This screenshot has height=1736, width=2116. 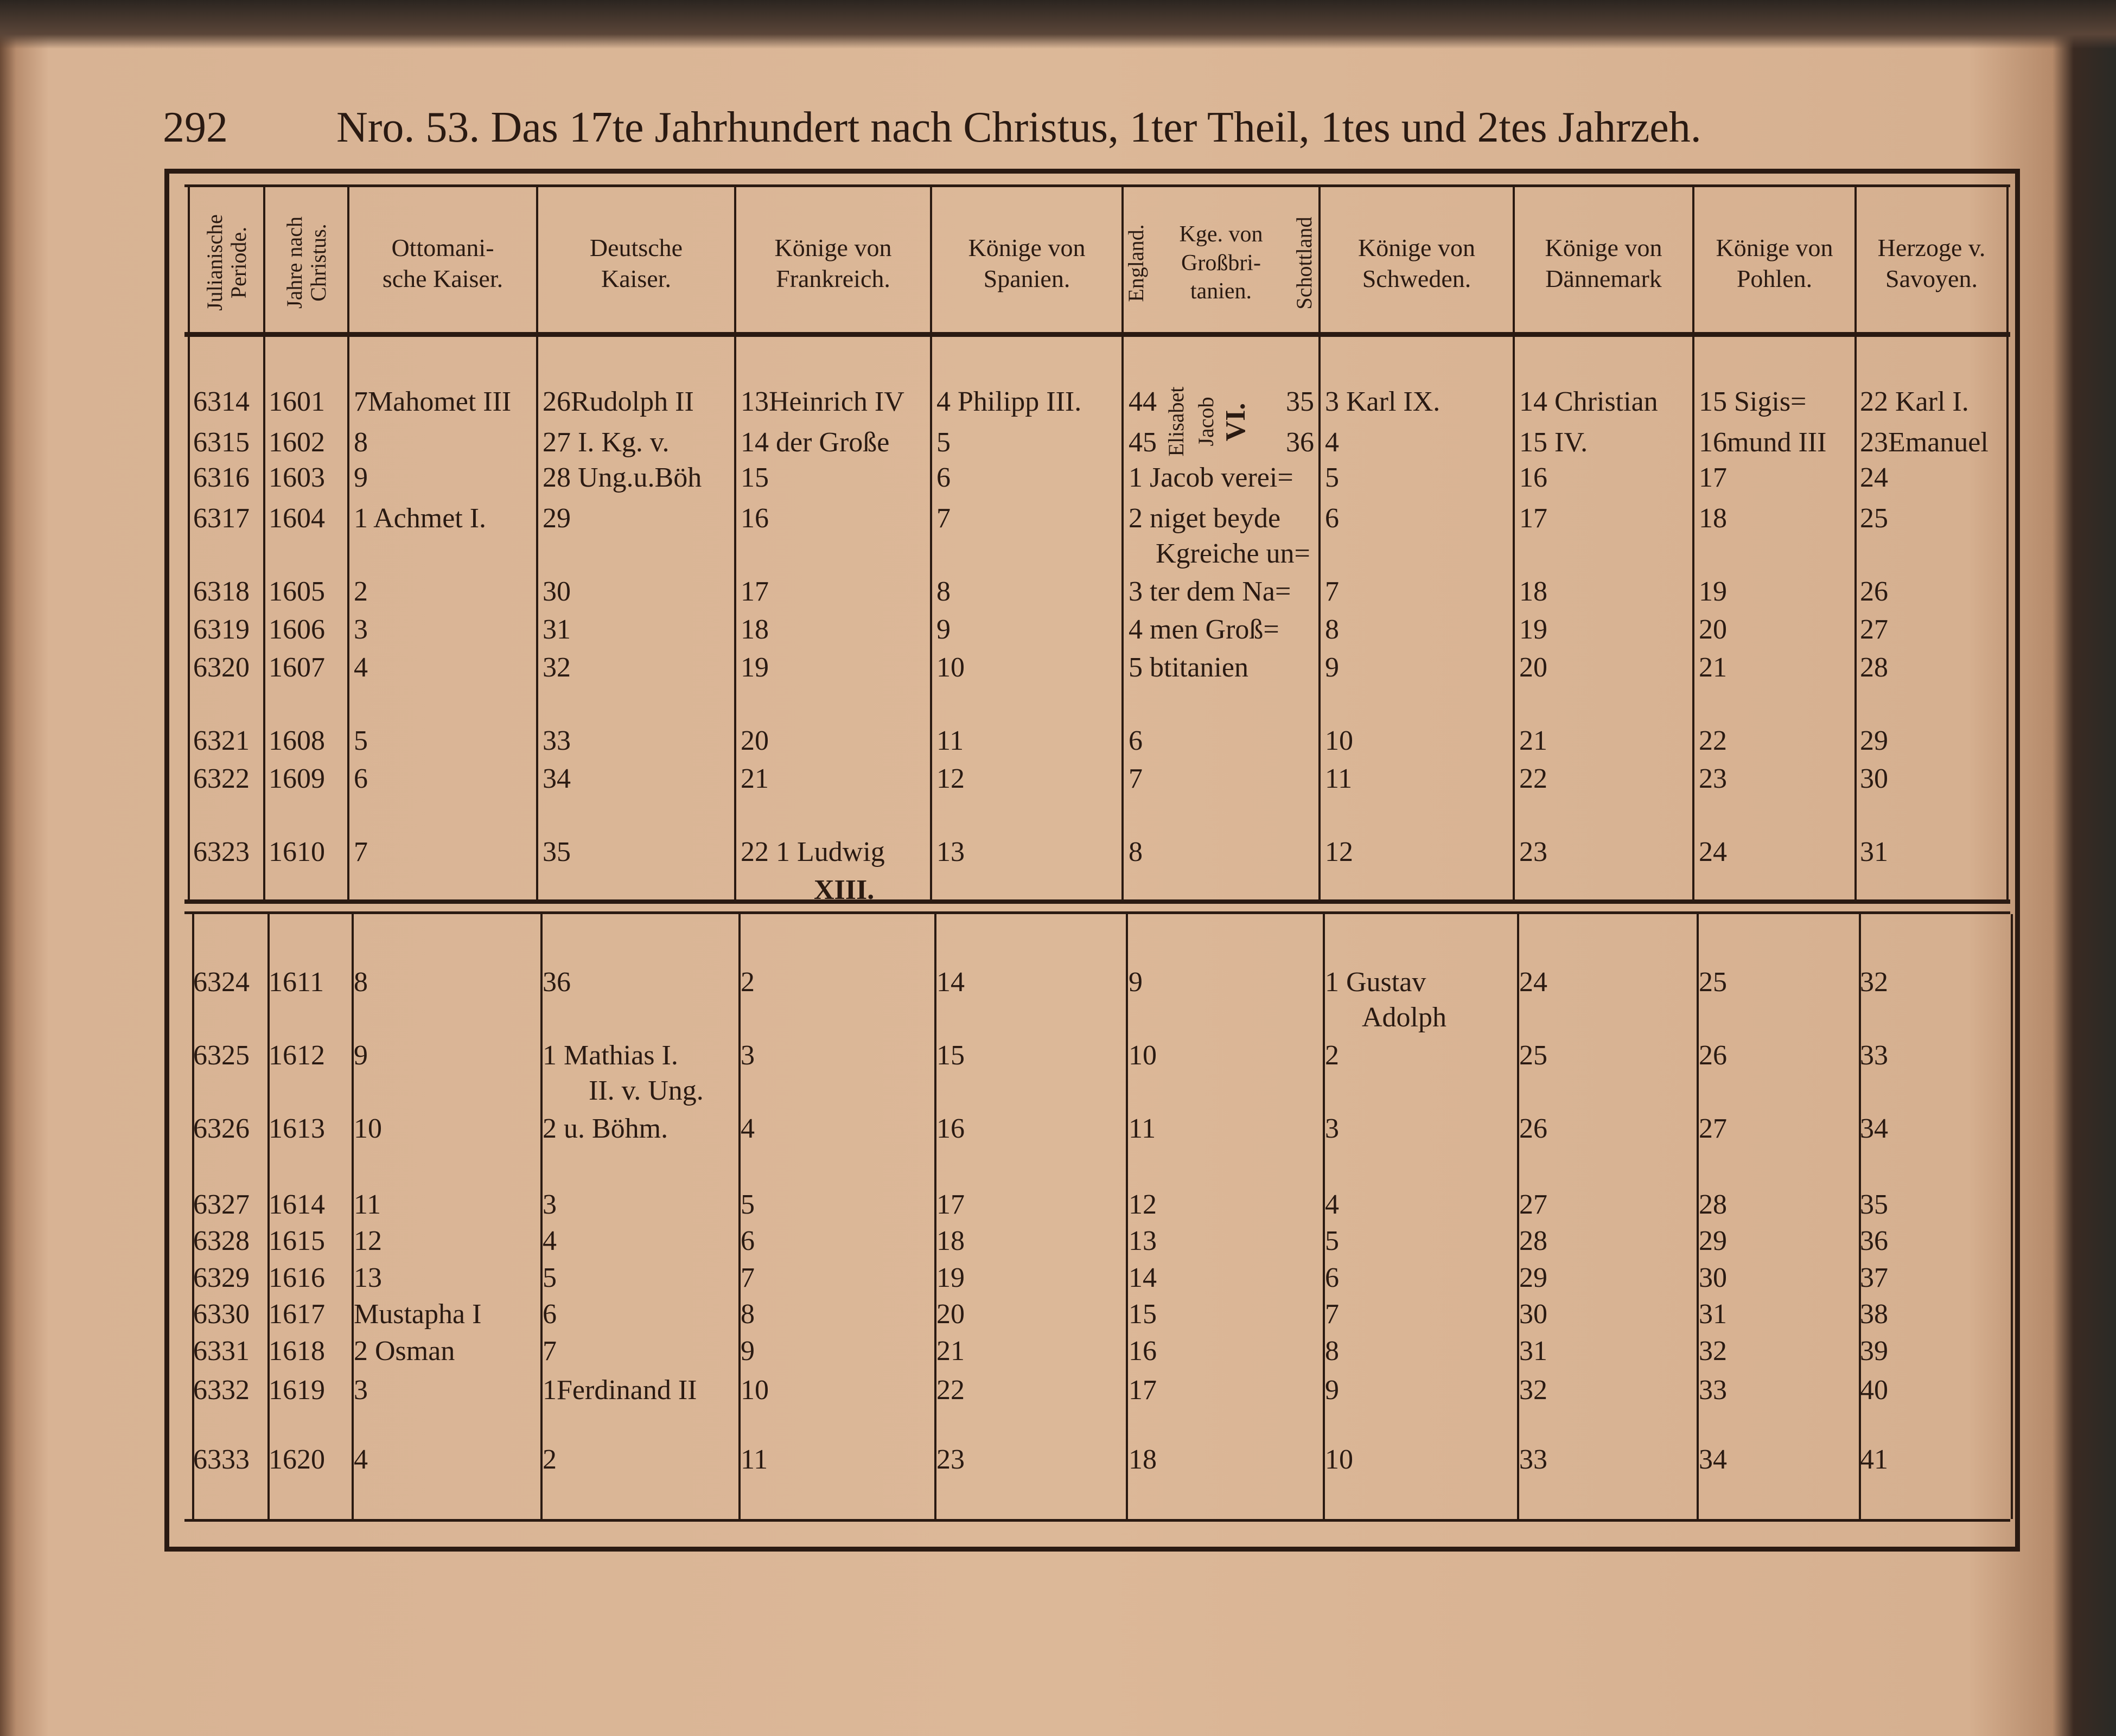 I want to click on julian-period-cell: 6320, so click(x=222, y=667).